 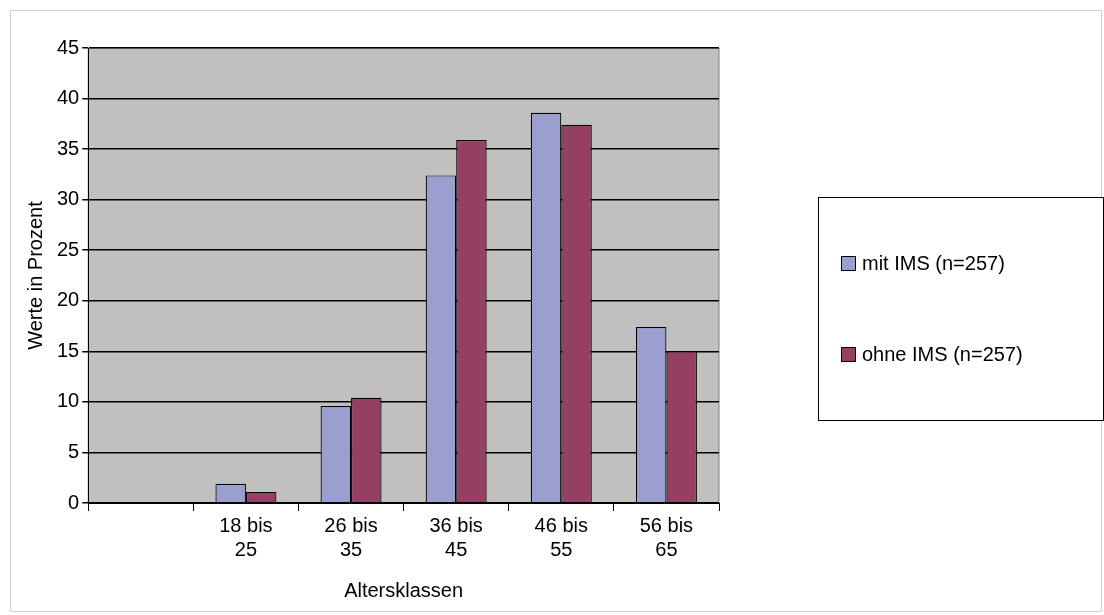 I want to click on y-tick-label: 40, so click(x=68, y=97).